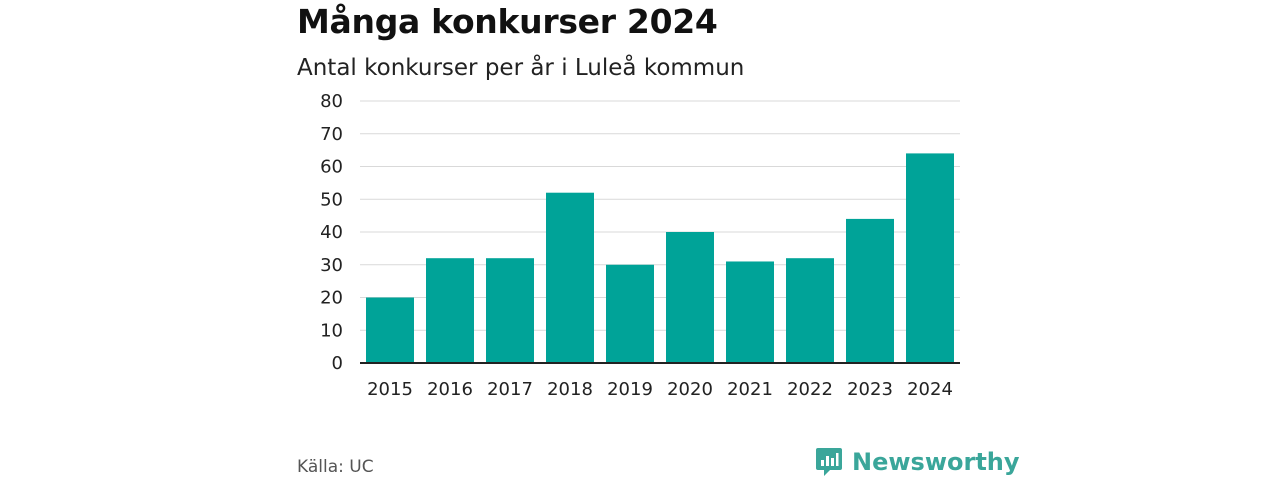 This screenshot has width=1280, height=480. I want to click on x-tick-label: 2022, so click(810, 389).